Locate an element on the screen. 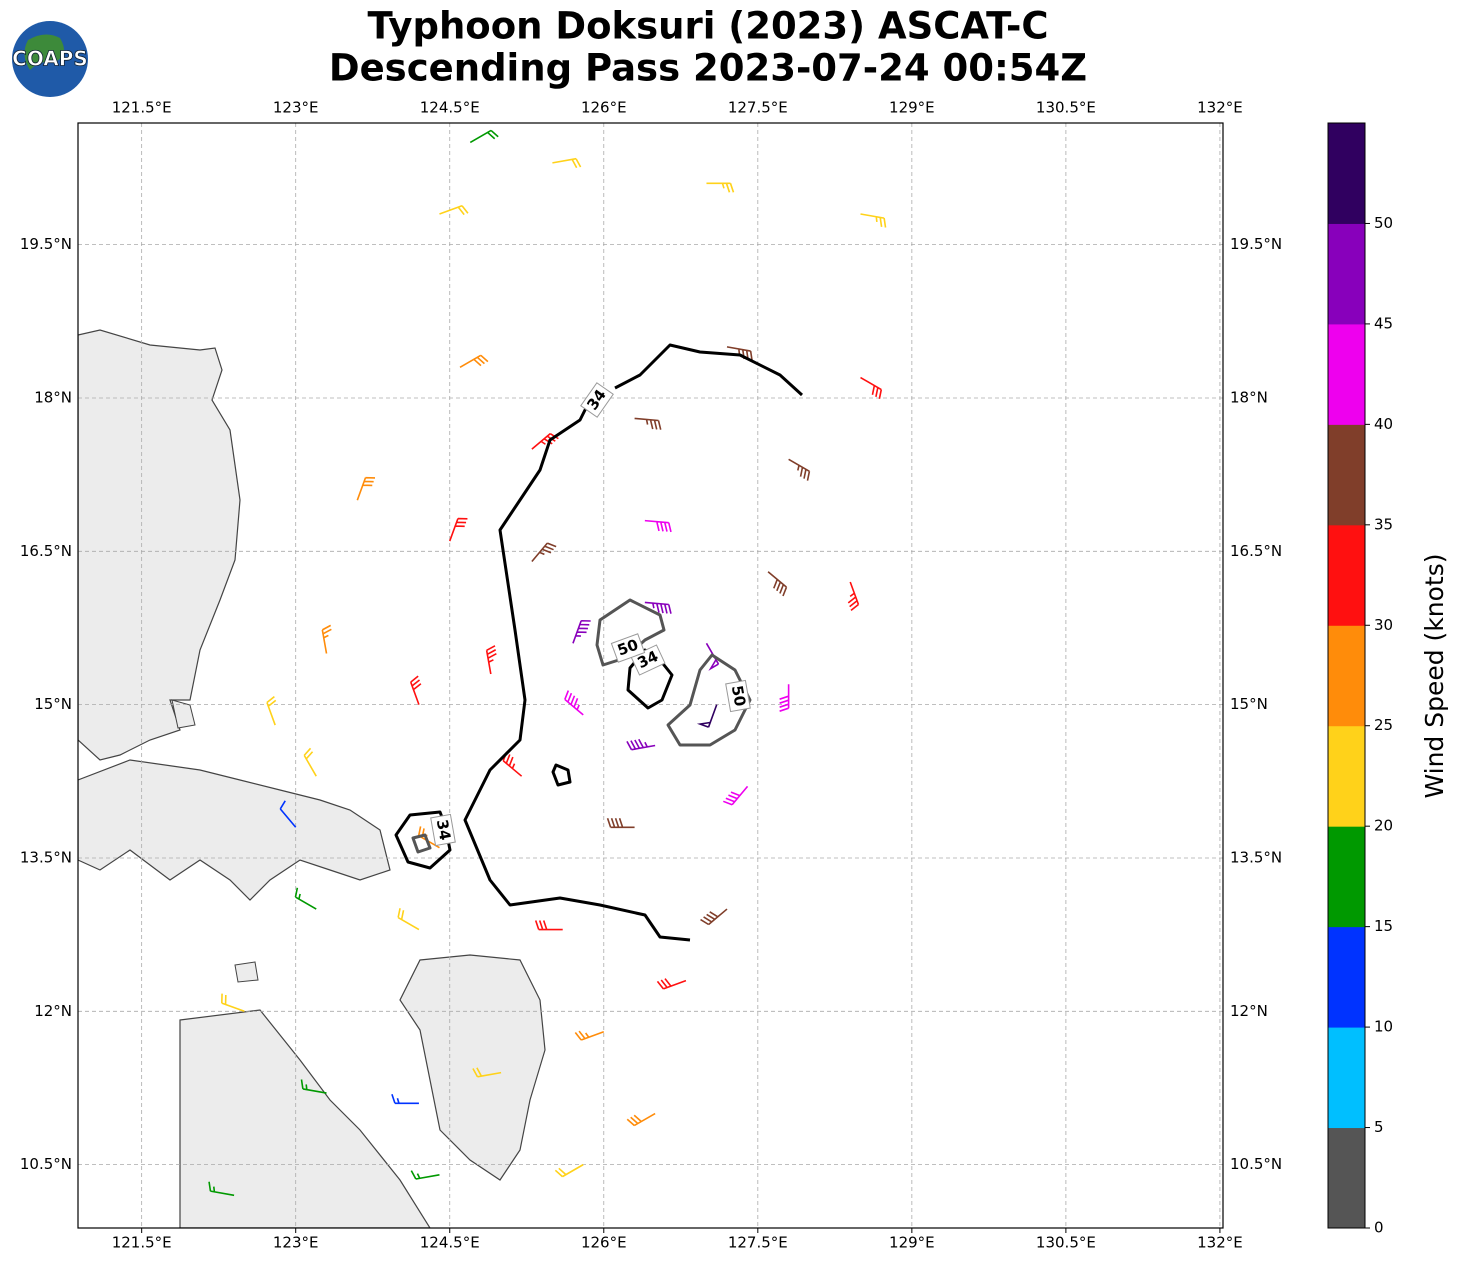  y-tick-label-right: 10.5°N is located at coordinates (1256, 1164).